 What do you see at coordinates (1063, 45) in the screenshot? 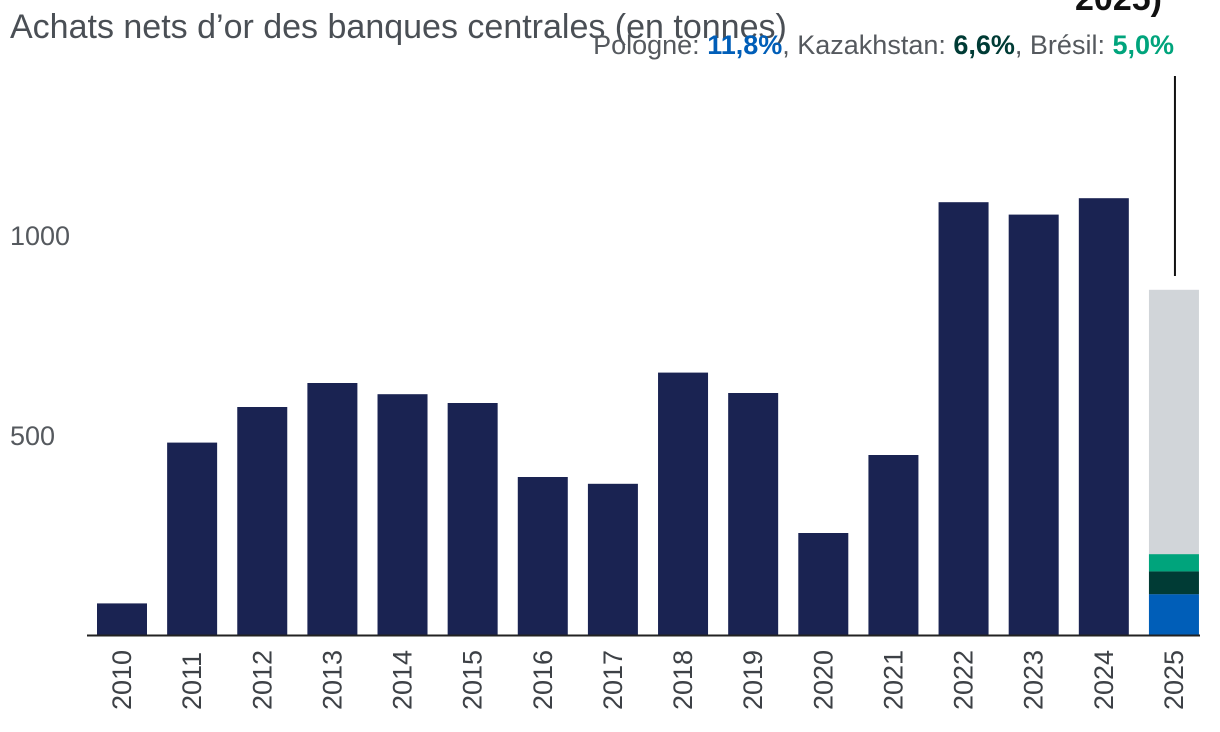
I see `annot-brazil-label: , Brésil:` at bounding box center [1063, 45].